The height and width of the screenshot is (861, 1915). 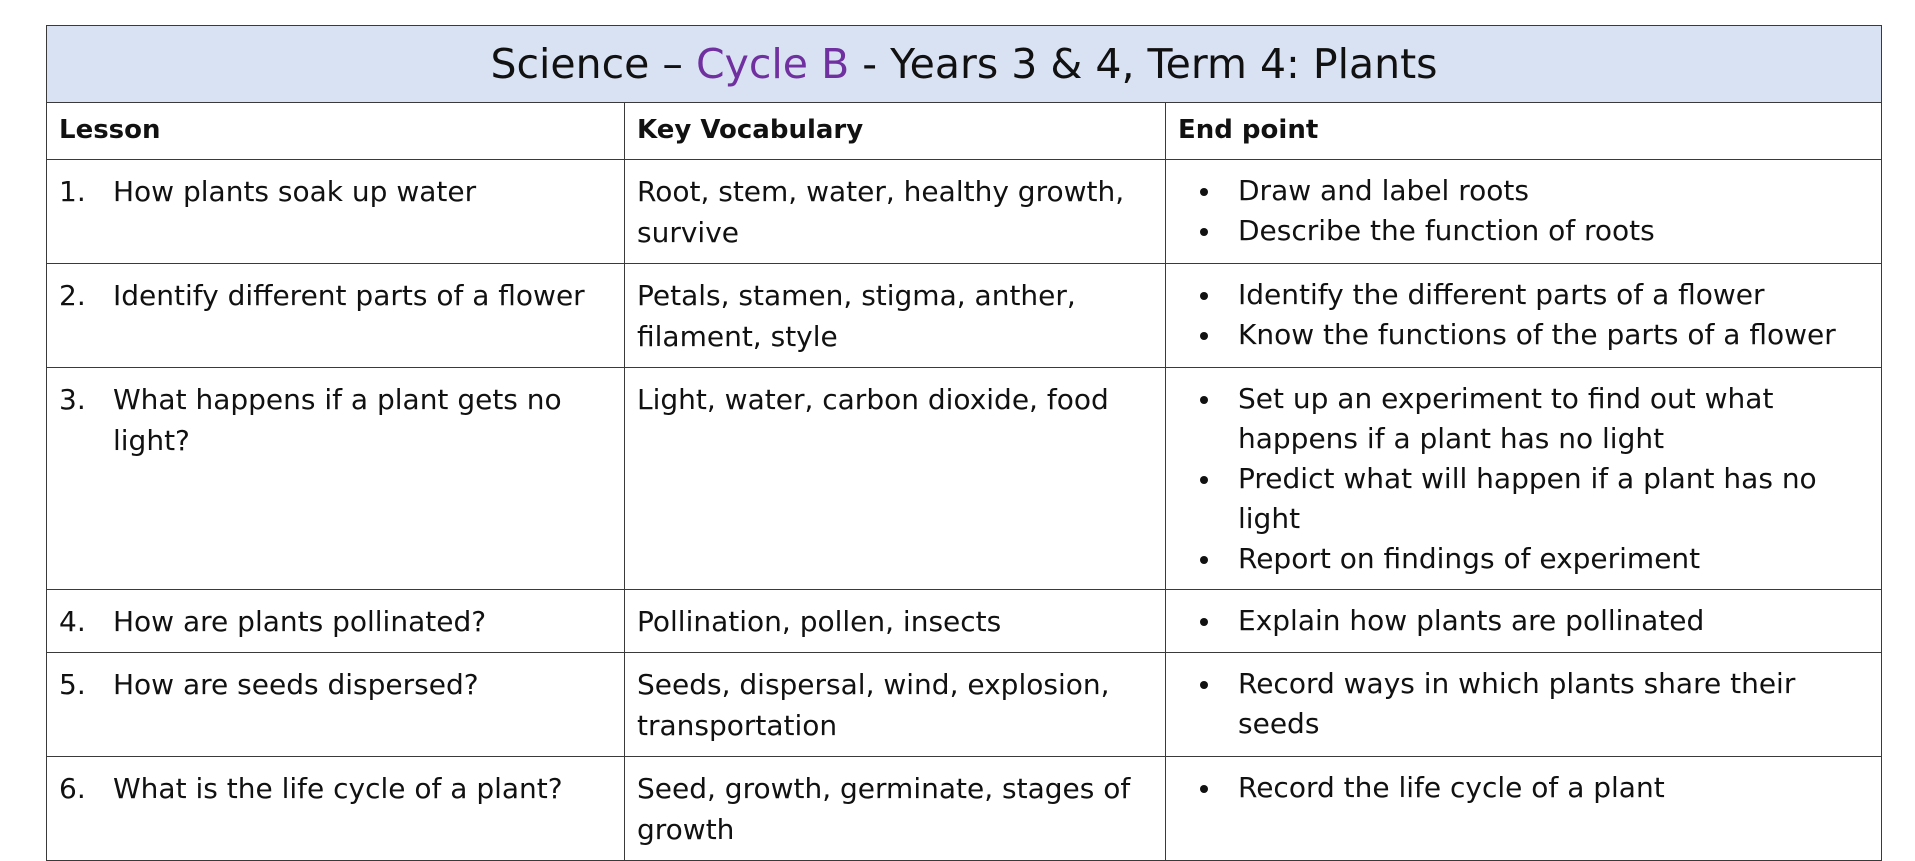 I want to click on endpoint-item: Explain how plants are pollinated, so click(x=1524, y=621).